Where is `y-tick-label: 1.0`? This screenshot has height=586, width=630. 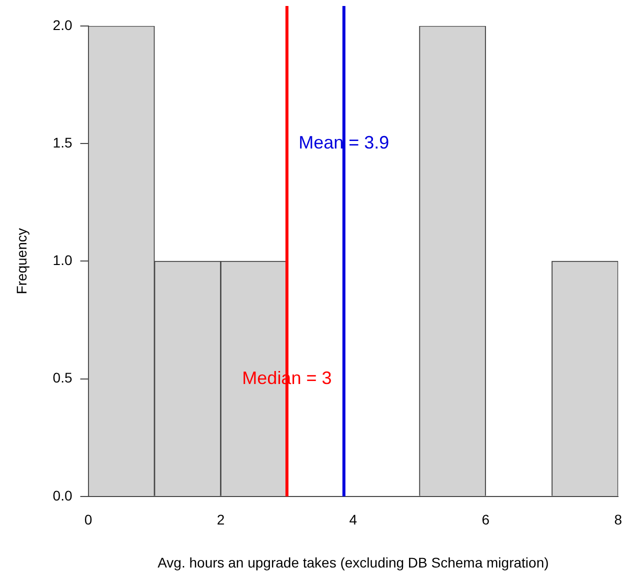
y-tick-label: 1.0 is located at coordinates (62, 260).